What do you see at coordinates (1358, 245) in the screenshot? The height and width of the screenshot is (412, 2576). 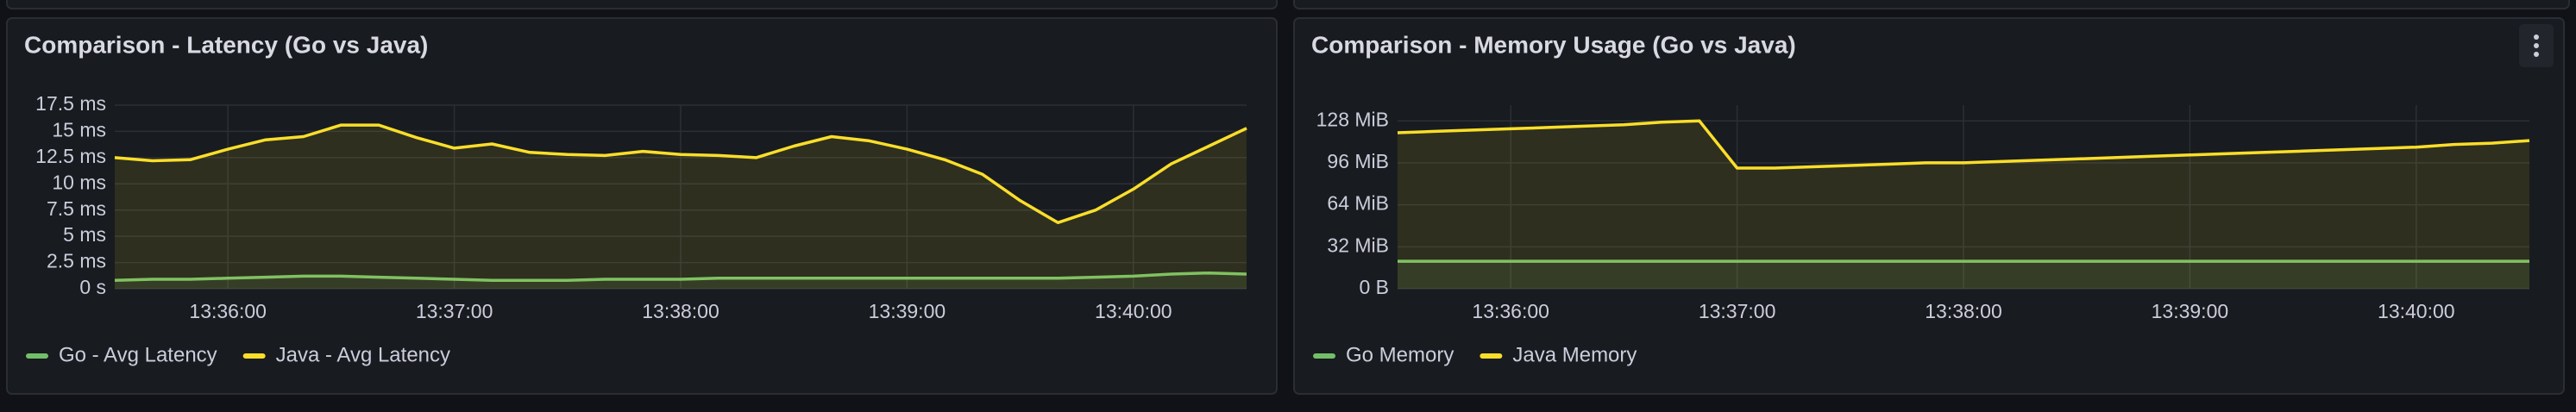 I see `y-tick-label: 32 MiB` at bounding box center [1358, 245].